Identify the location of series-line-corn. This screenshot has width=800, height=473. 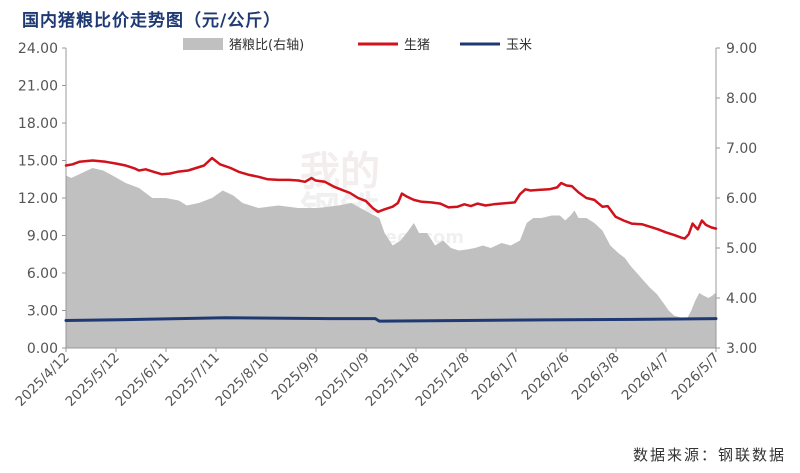
(391, 319).